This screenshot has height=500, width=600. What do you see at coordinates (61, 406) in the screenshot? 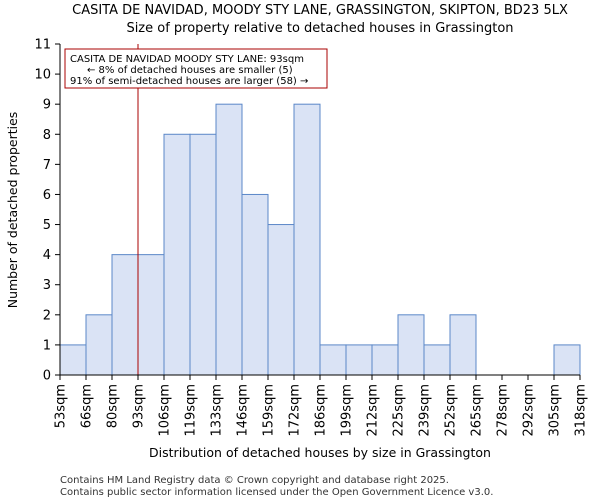
I see `x-tick-label: 53sqm` at bounding box center [61, 406].